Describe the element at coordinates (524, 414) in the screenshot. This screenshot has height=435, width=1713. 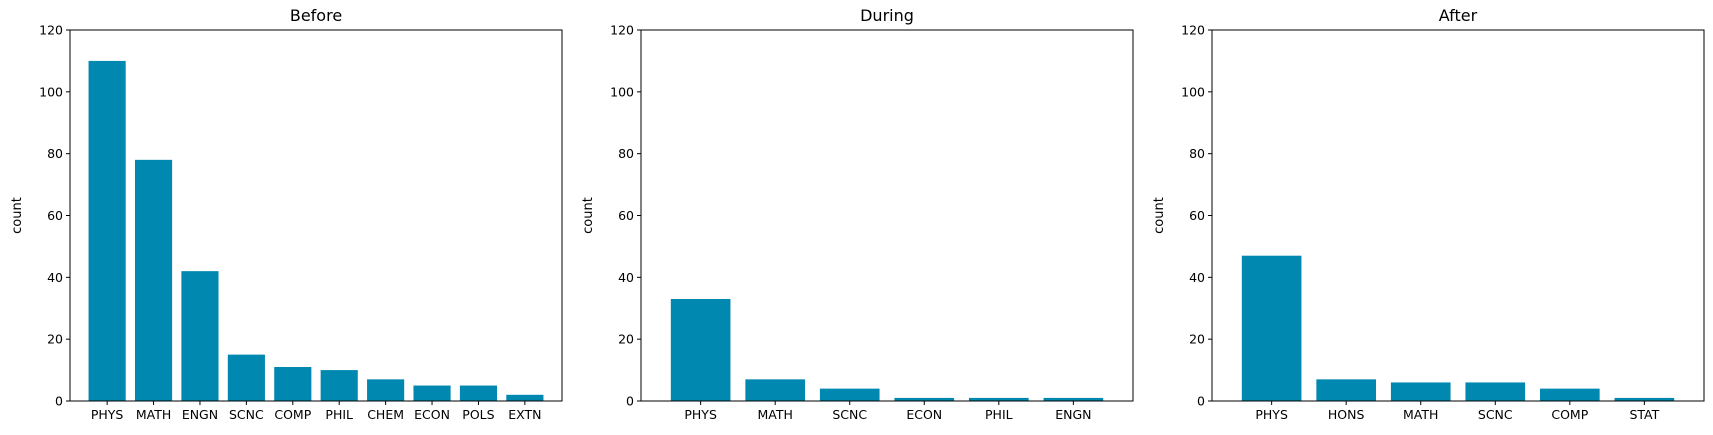
I see `x-tick-label: EXTN` at that location.